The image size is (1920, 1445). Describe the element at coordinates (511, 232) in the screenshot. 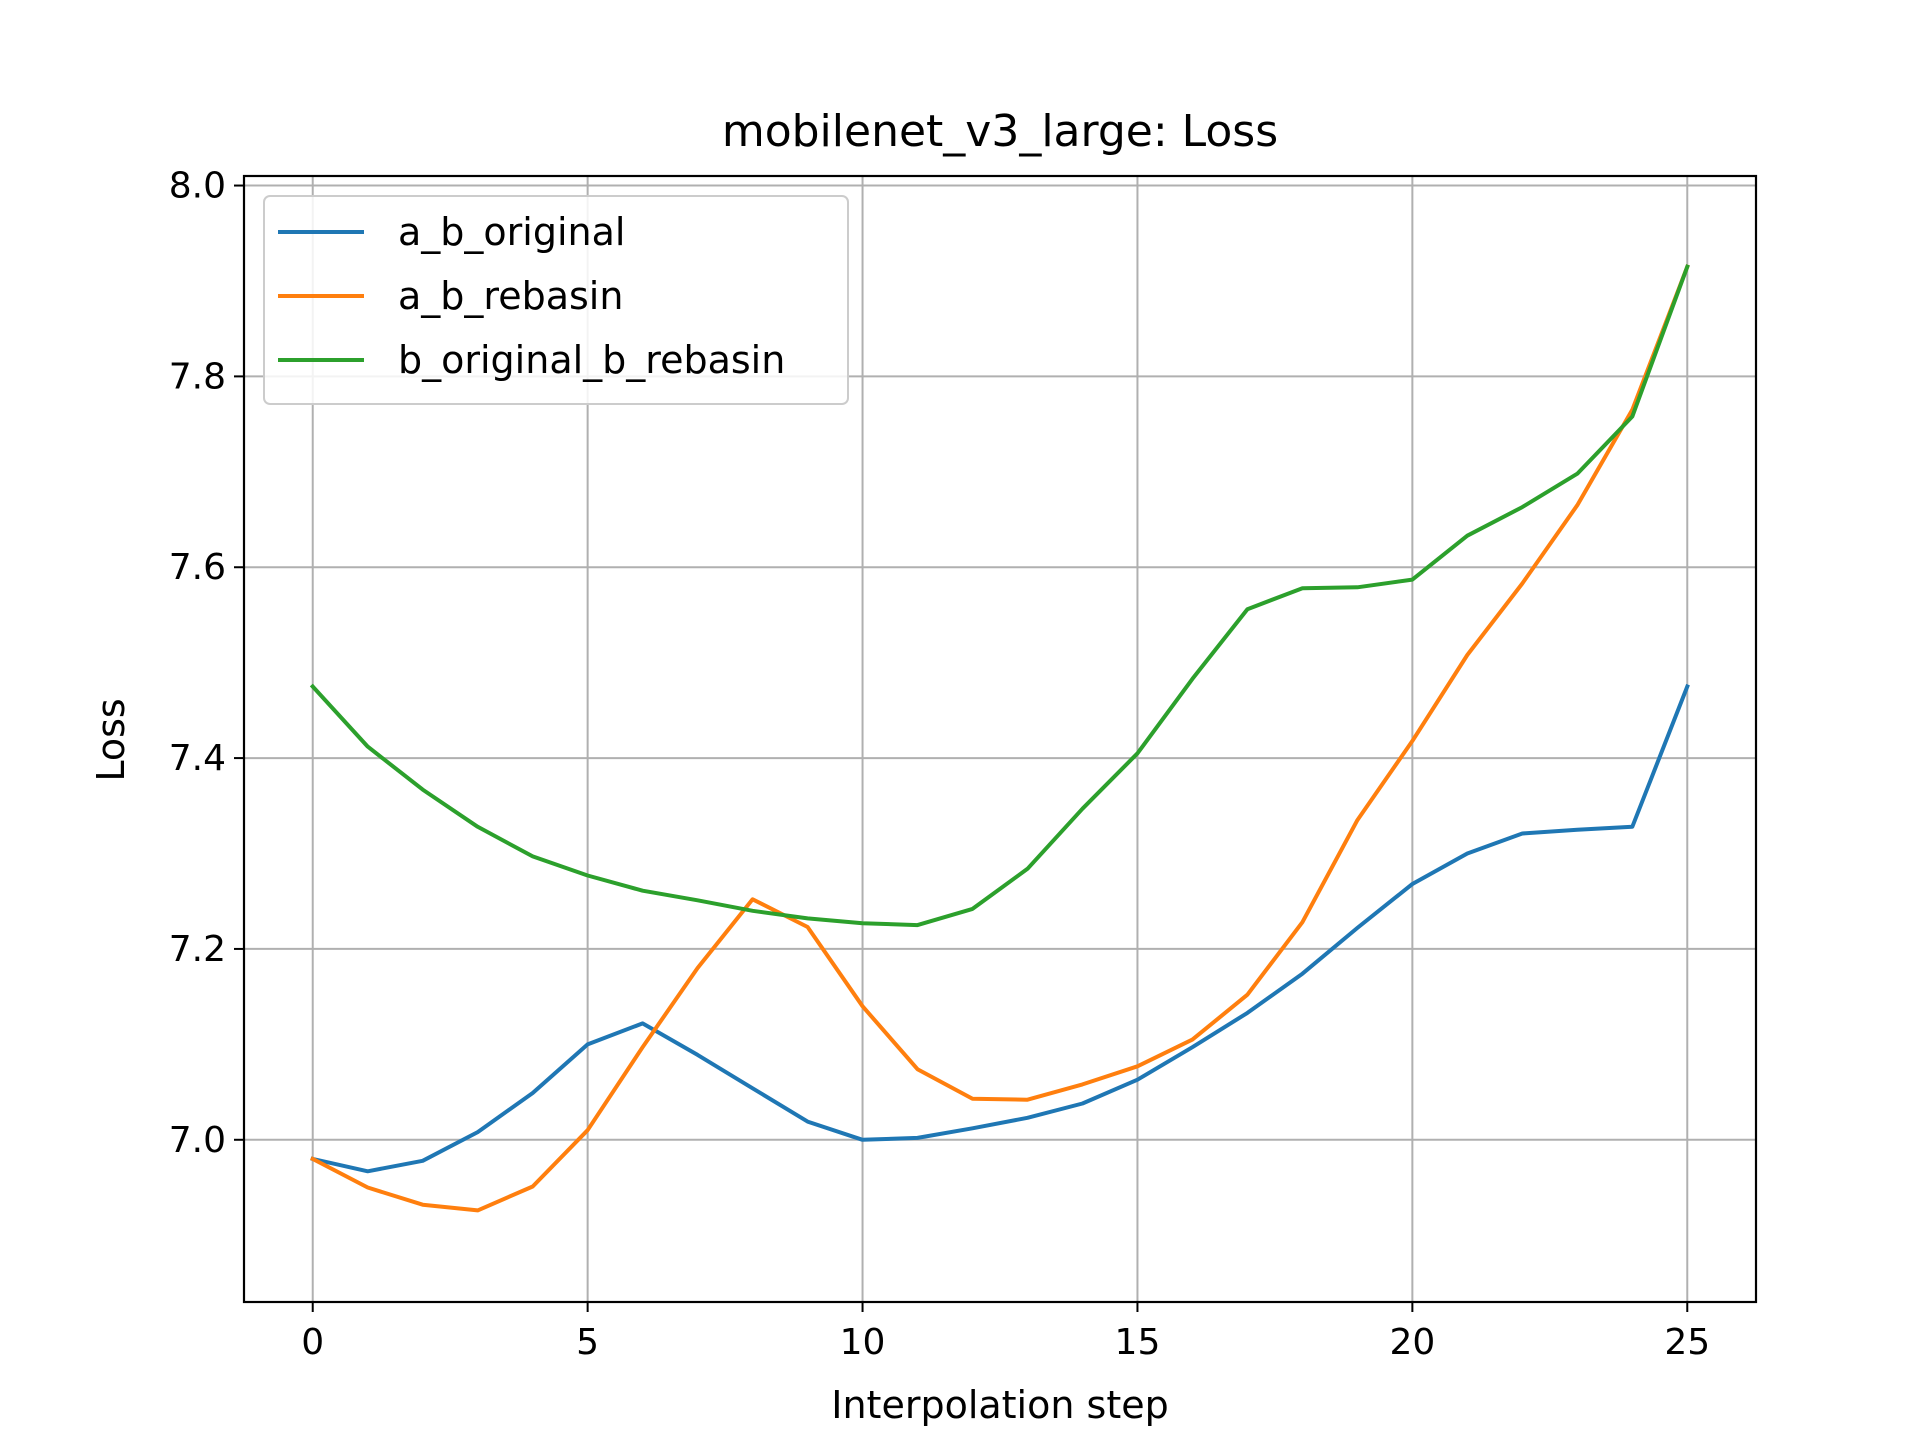

I see `legend-label-a-b-original: a_b_original` at that location.